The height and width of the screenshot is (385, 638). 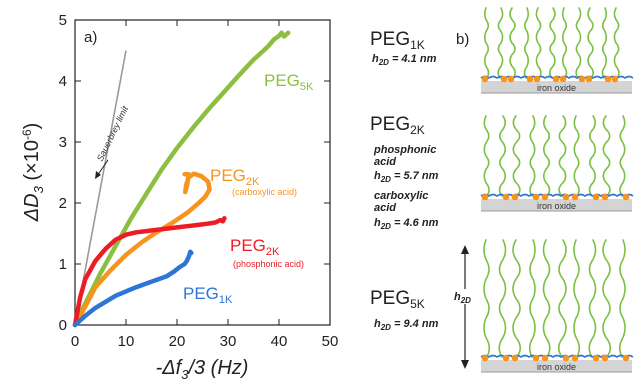 What do you see at coordinates (289, 82) in the screenshot?
I see `label-peg5k: PEG5K` at bounding box center [289, 82].